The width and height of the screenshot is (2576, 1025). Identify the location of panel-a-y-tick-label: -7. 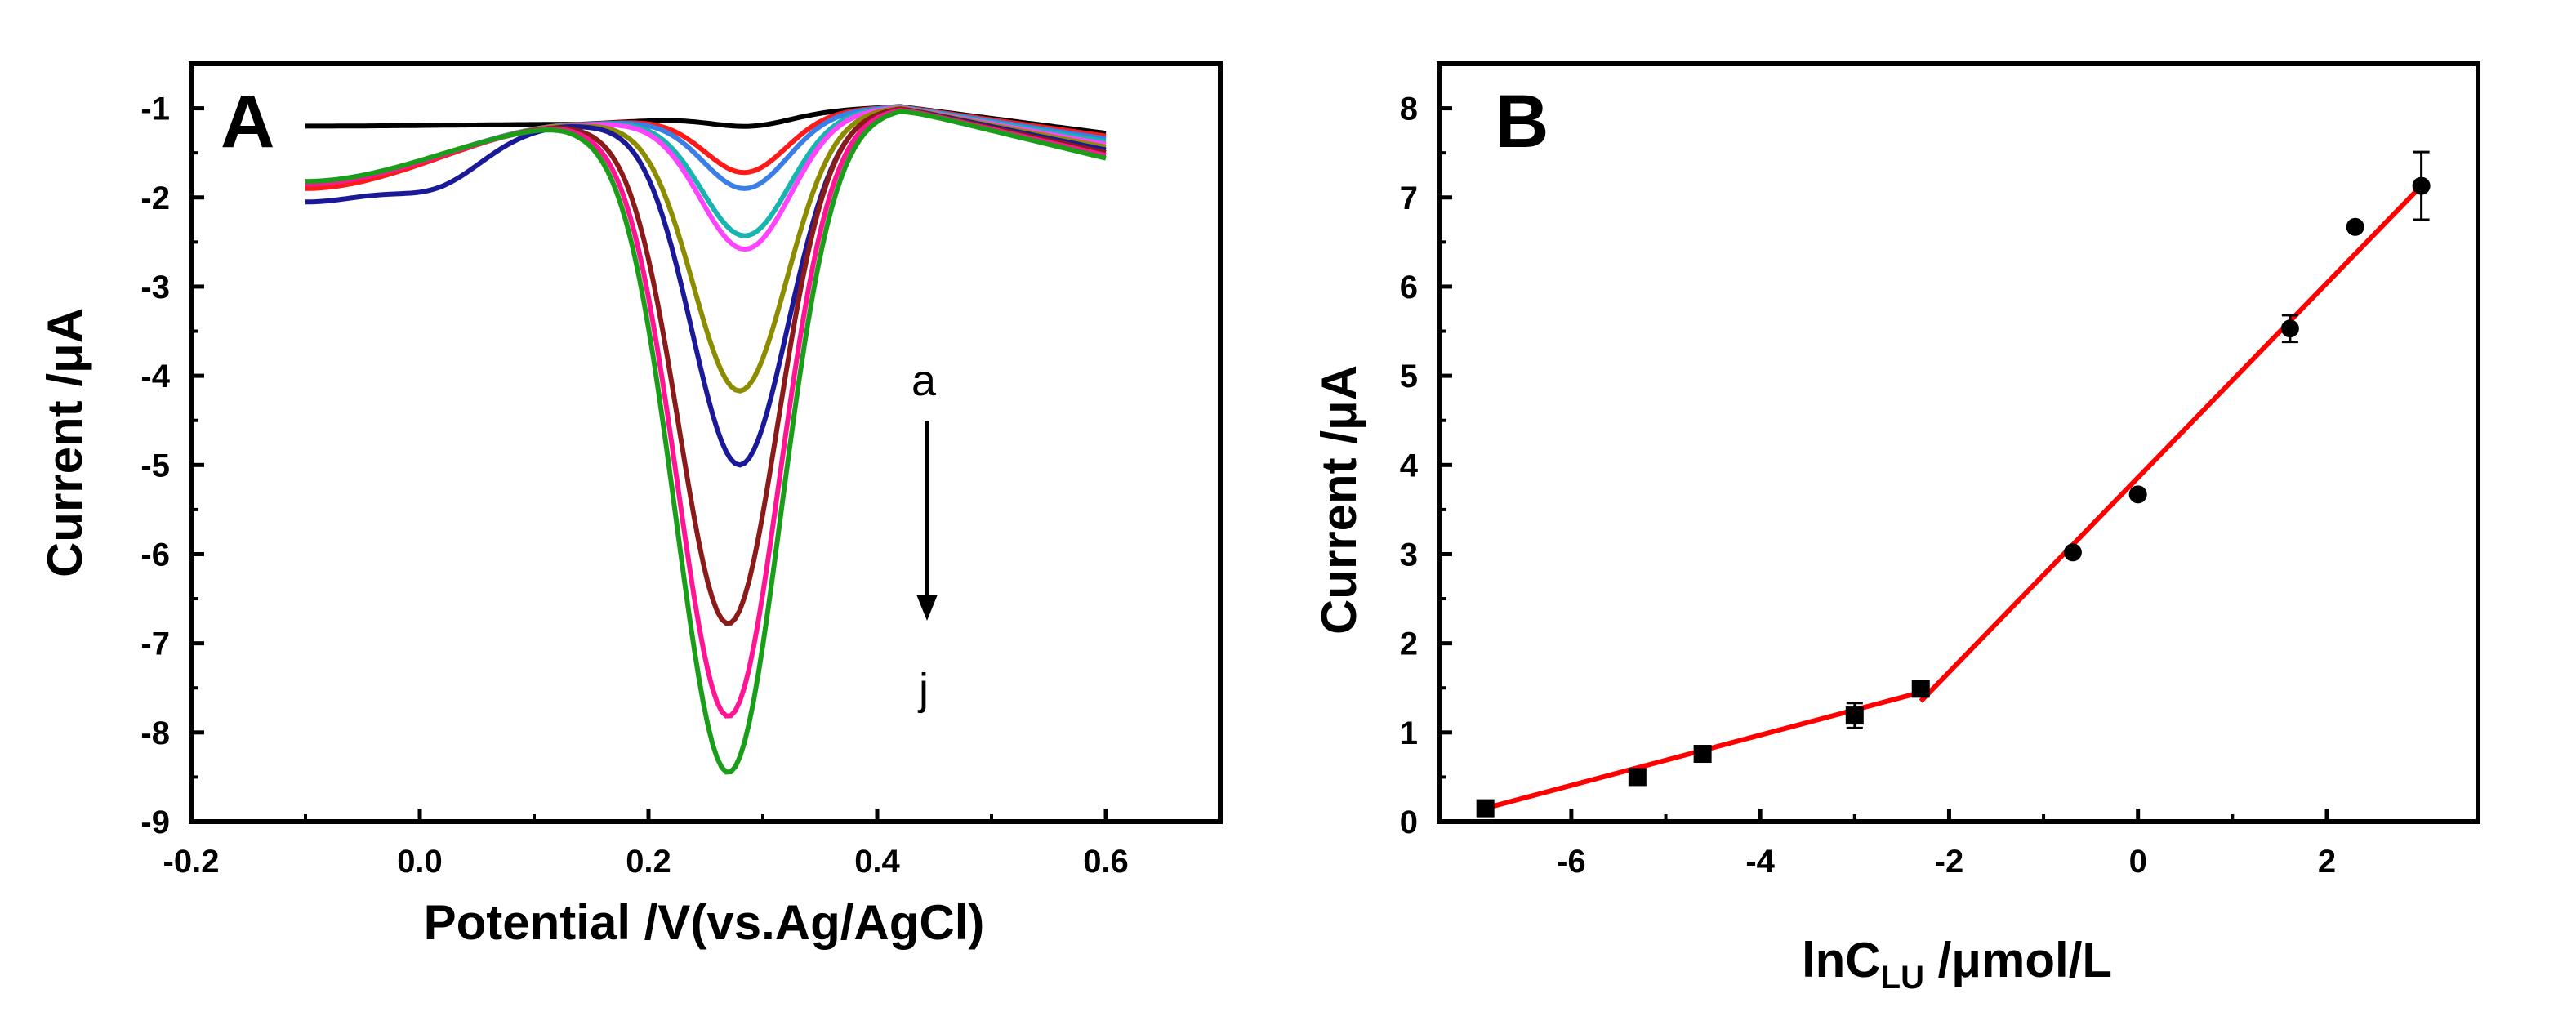
(155, 644).